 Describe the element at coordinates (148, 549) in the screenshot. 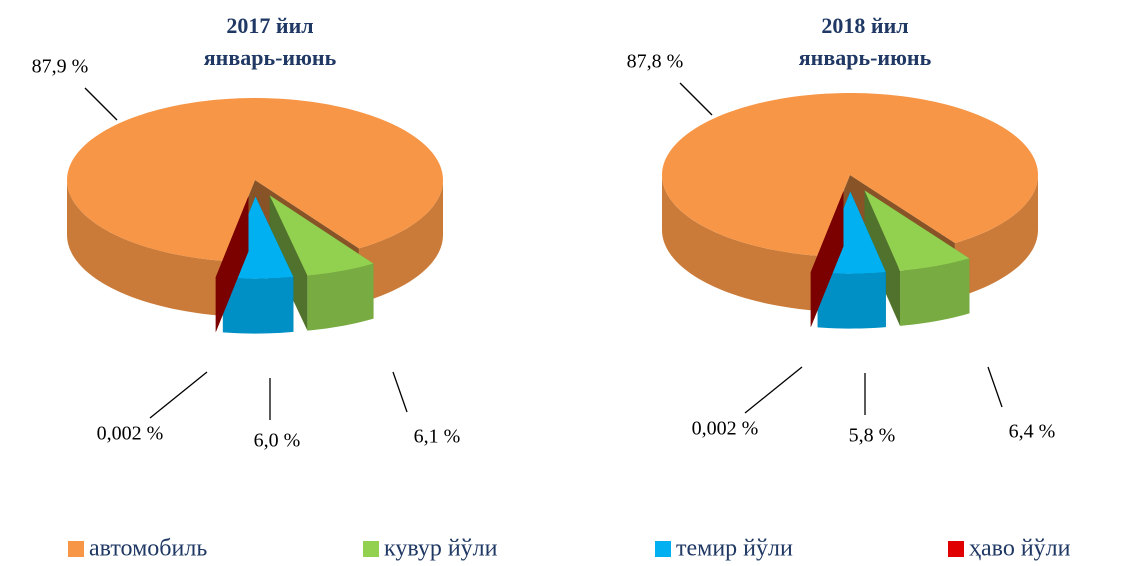

I see `legend-label: автомобиль` at that location.